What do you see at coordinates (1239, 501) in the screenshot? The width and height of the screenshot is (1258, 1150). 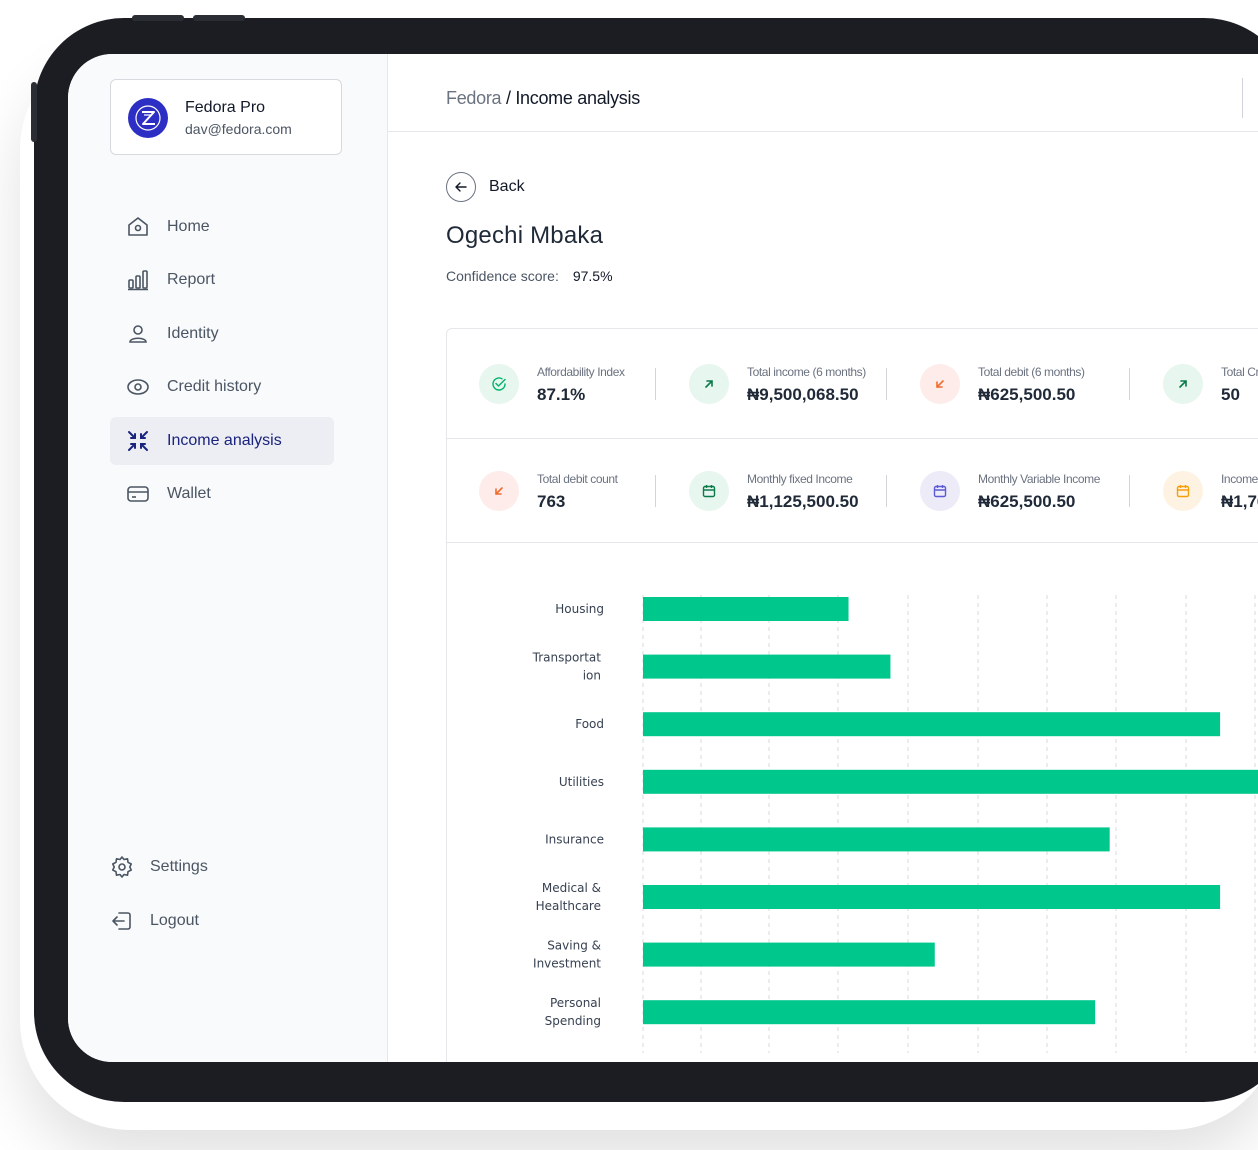 I see `stat-value: ₦1,76` at bounding box center [1239, 501].